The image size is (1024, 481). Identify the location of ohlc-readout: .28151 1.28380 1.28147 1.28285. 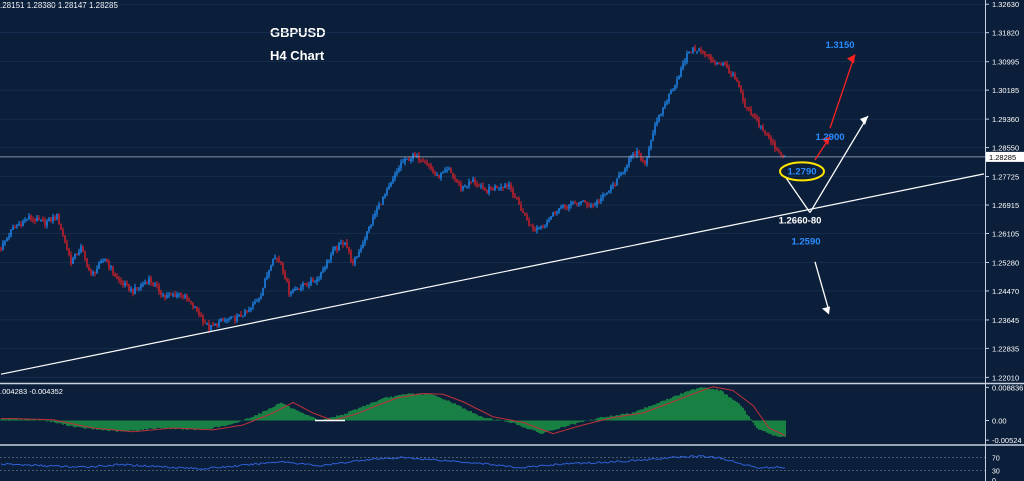
(59, 5).